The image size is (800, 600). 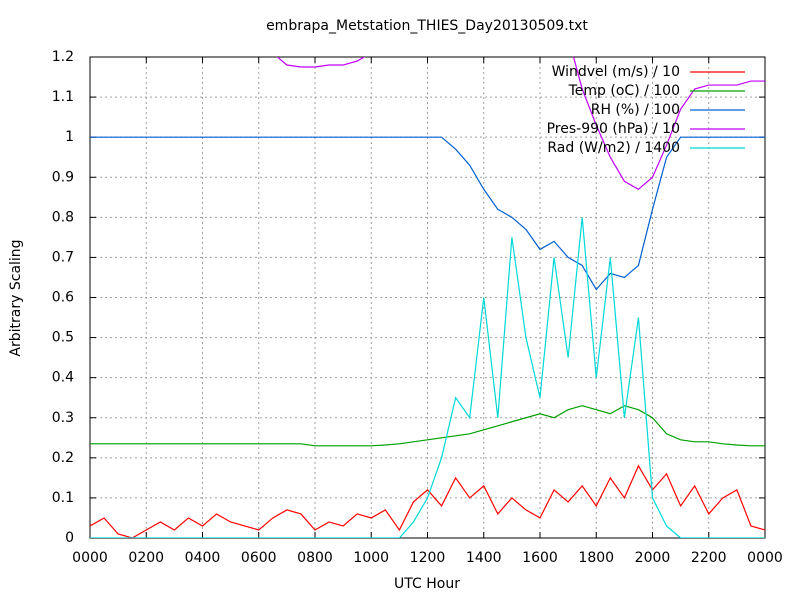 What do you see at coordinates (63, 177) in the screenshot?
I see `y-tick-label: 0.9` at bounding box center [63, 177].